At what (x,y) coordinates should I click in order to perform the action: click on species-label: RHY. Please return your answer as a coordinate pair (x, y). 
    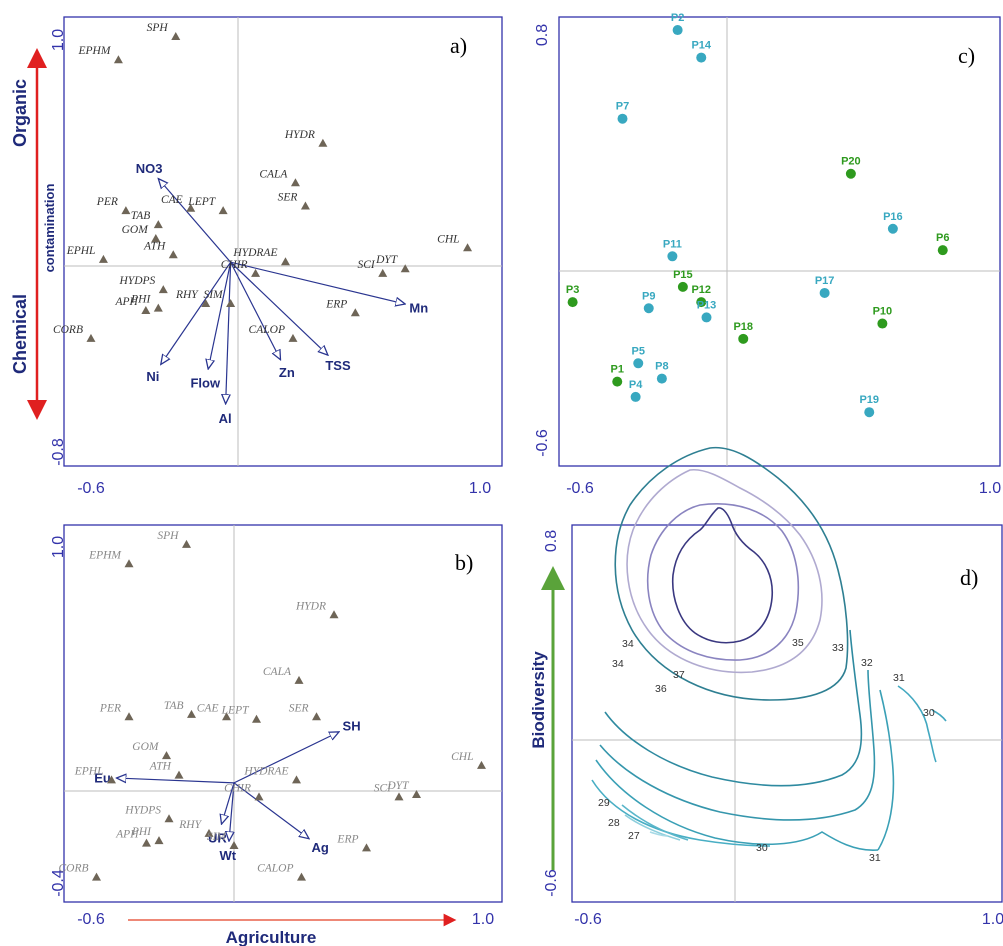
    Looking at the image, I should click on (187, 295).